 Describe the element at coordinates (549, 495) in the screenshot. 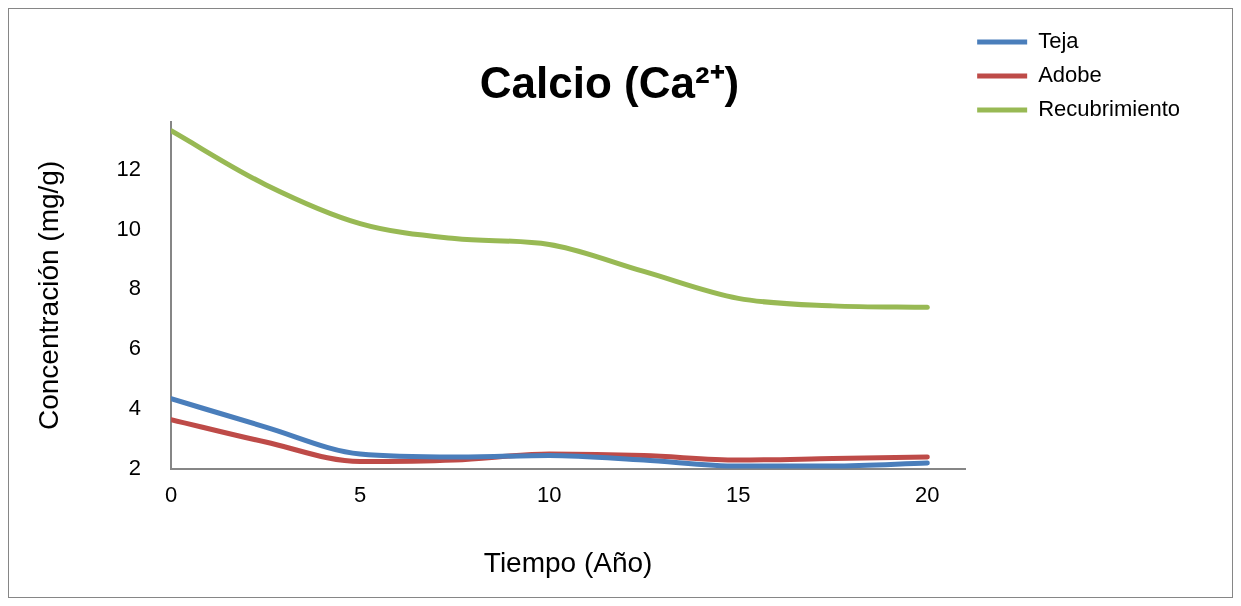

I see `x-tick-label: 10` at that location.